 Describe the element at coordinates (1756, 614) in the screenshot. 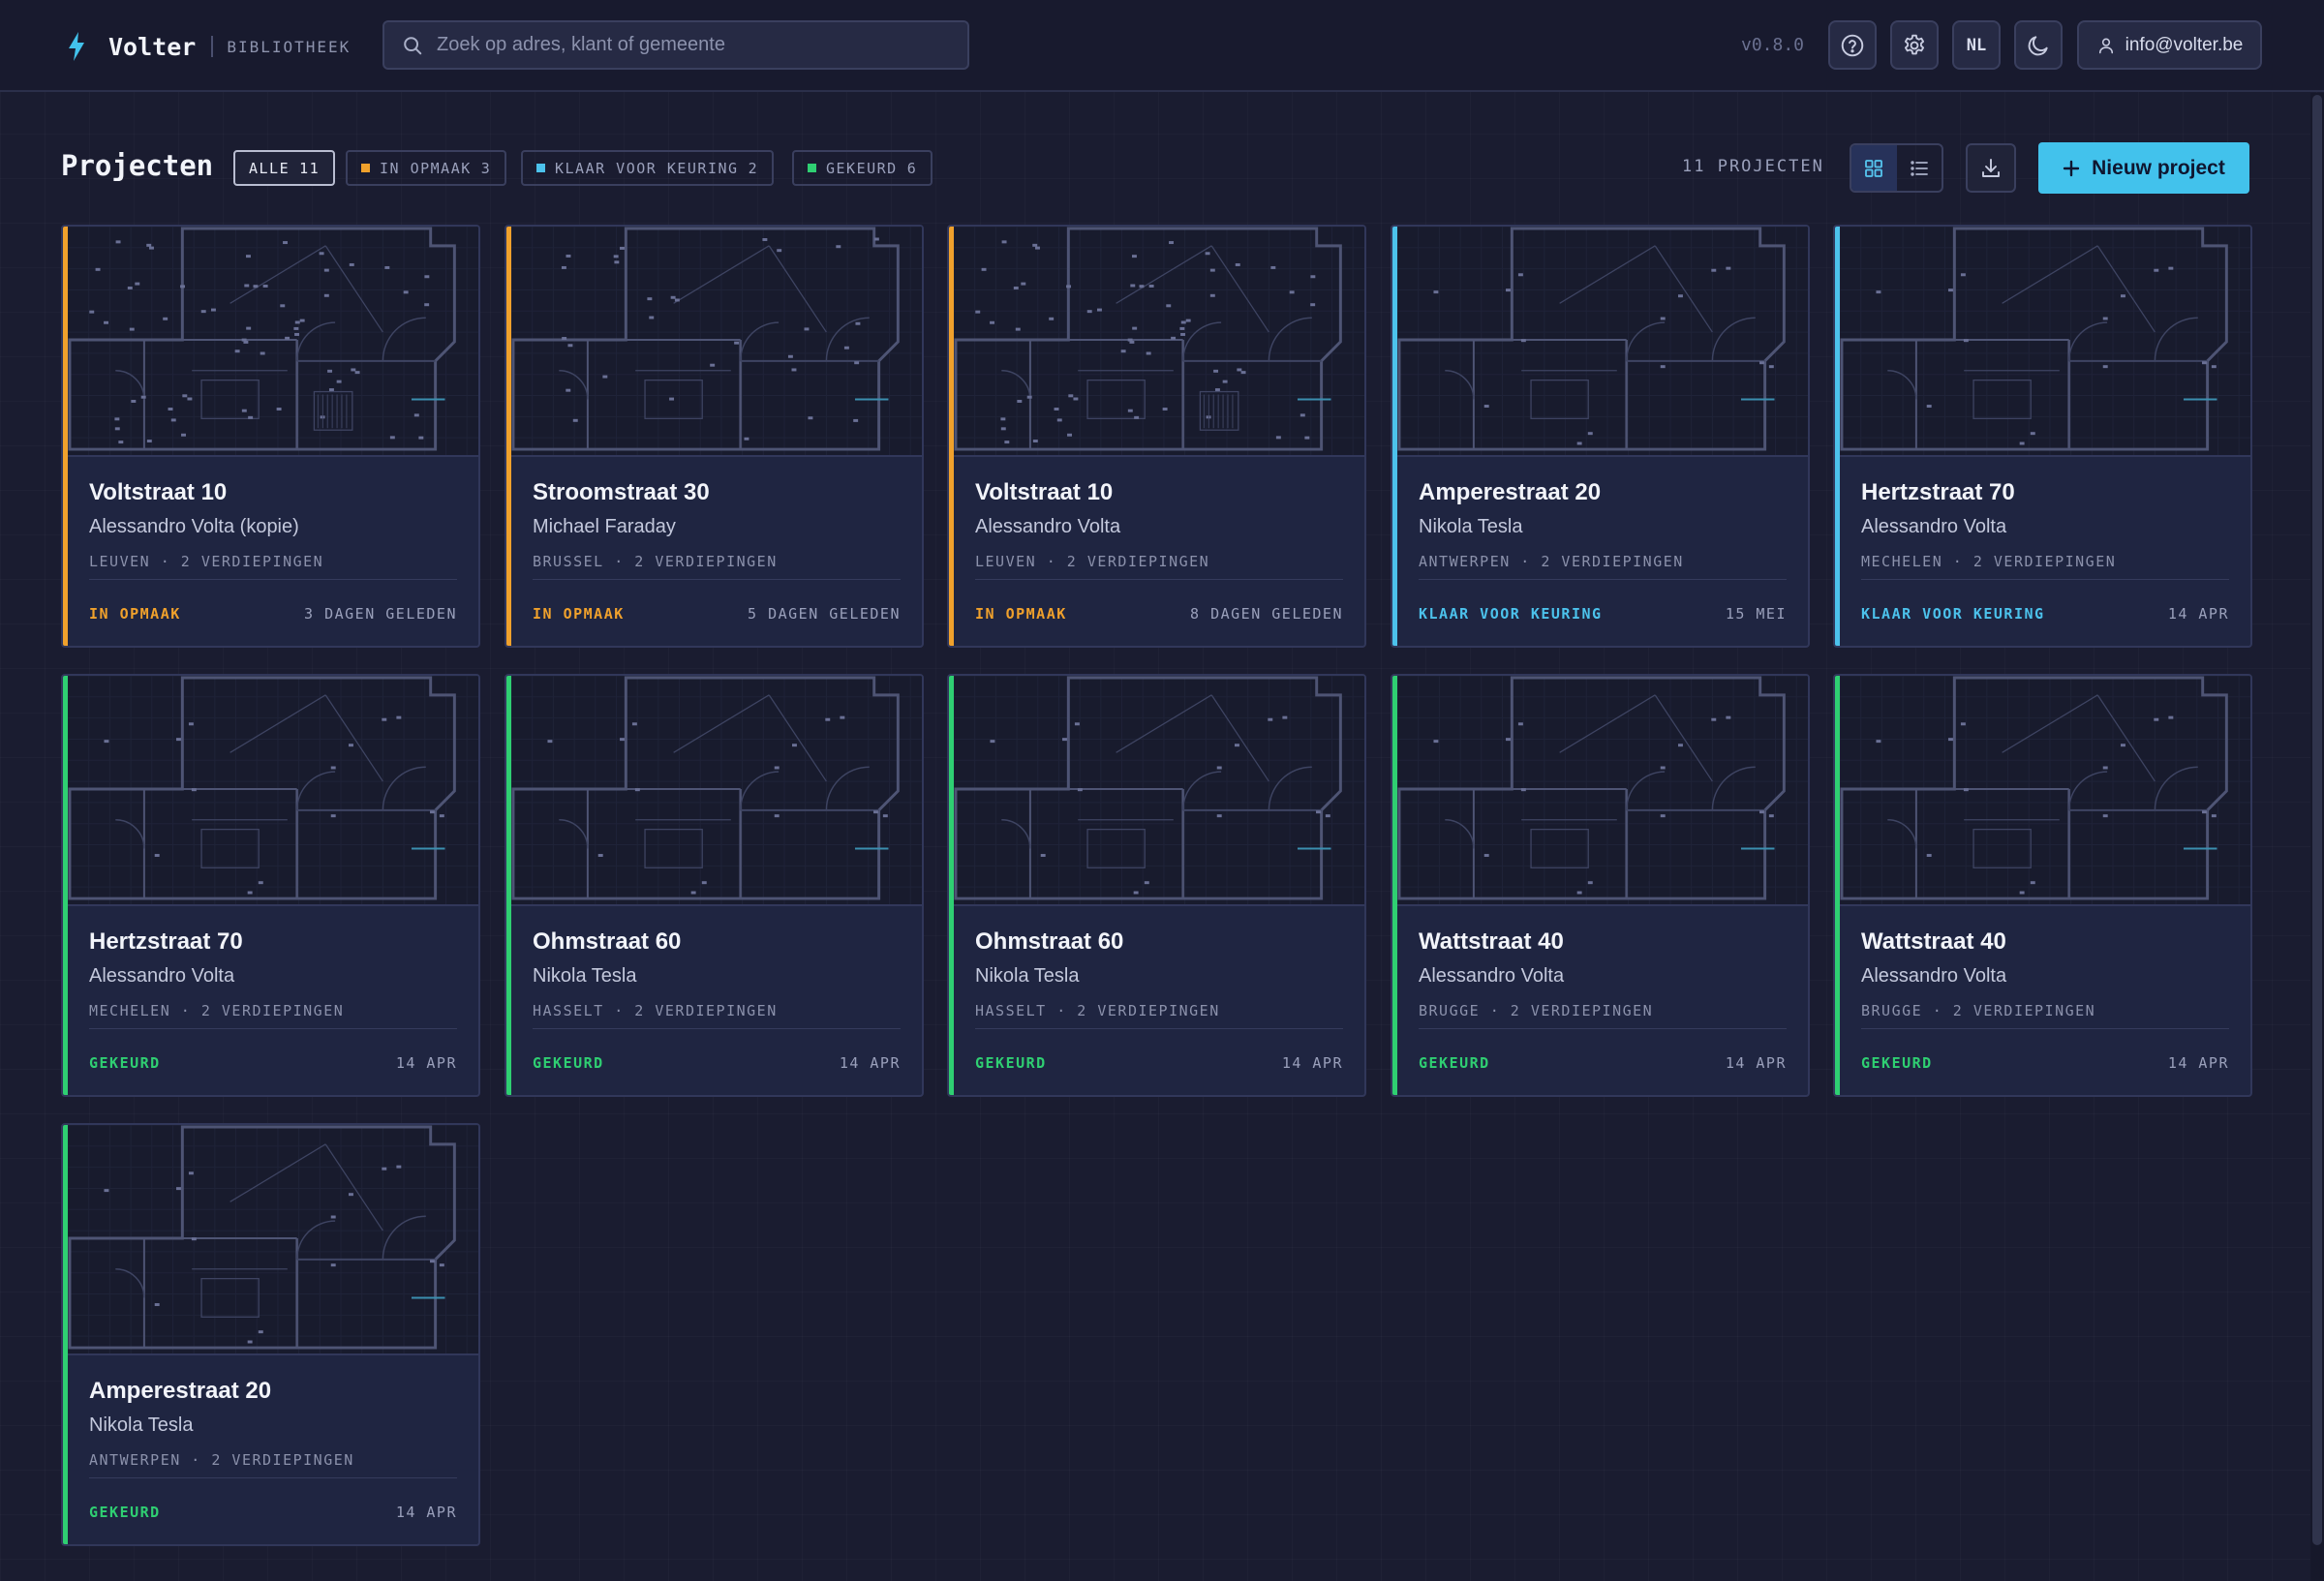

I see `project-date: 15 MEI` at that location.